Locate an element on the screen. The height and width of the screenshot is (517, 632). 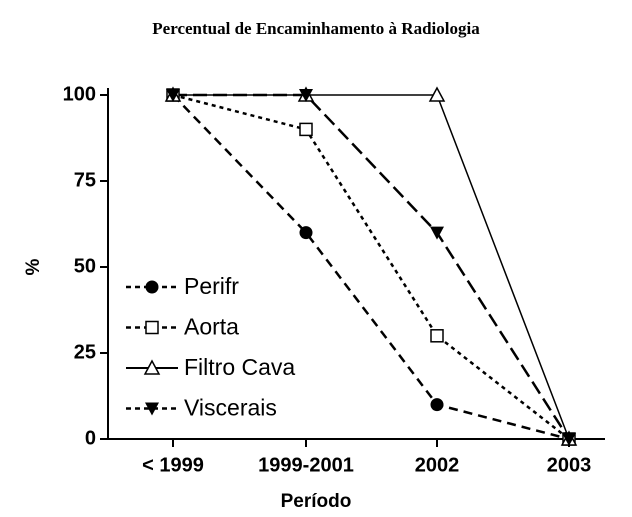
y-tick-label: 100 is located at coordinates (79, 94).